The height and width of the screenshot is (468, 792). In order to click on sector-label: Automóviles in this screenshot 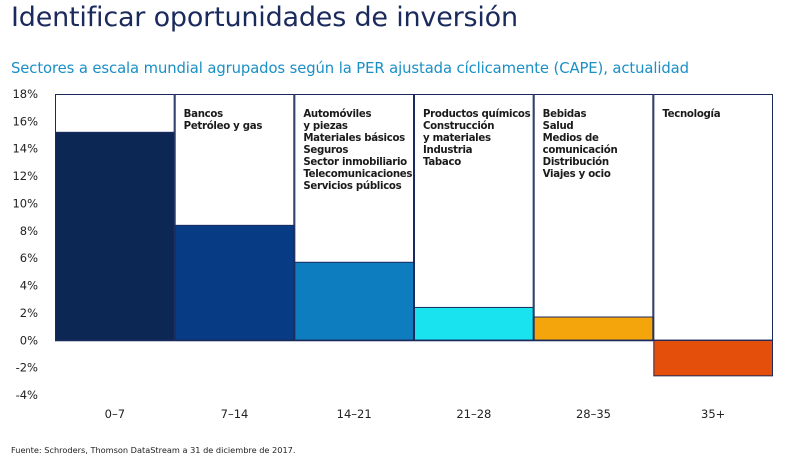, I will do `click(337, 114)`.